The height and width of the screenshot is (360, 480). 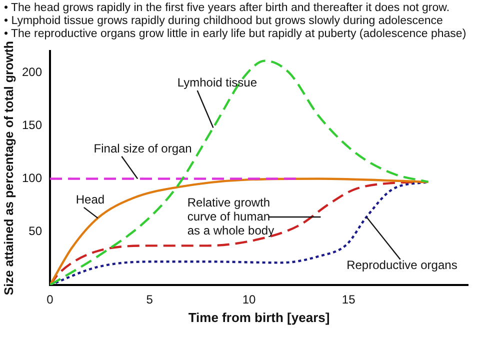 I want to click on series-label: Head, so click(x=90, y=199).